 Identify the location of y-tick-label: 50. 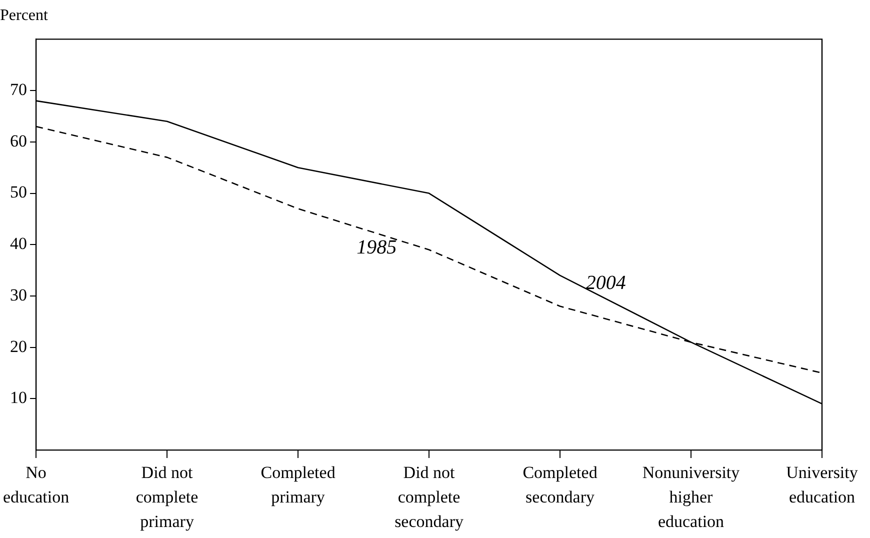
(19, 192).